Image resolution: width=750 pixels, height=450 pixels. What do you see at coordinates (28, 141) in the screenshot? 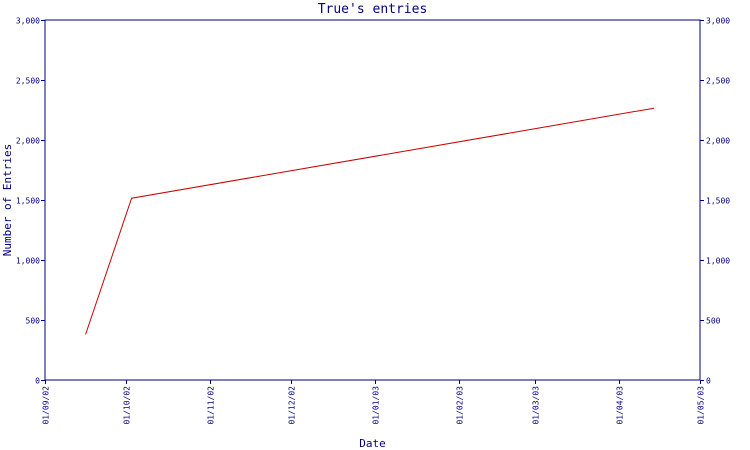
I see `y-tick-left-label: 2,000` at bounding box center [28, 141].